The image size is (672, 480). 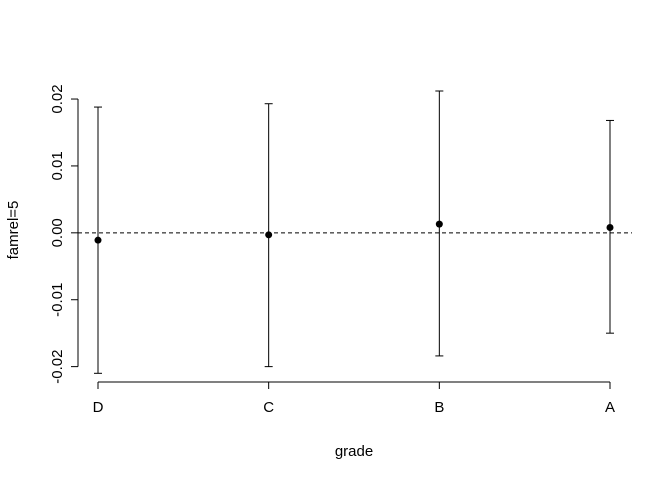 What do you see at coordinates (610, 407) in the screenshot?
I see `x-tick-label: A` at bounding box center [610, 407].